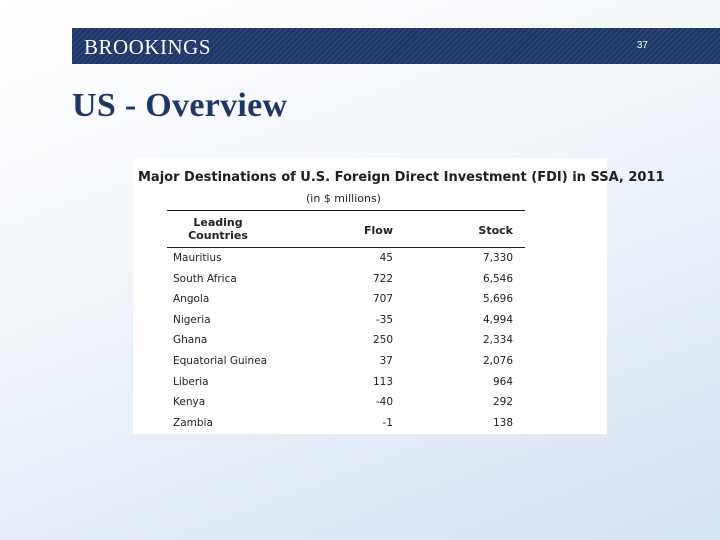 The image size is (720, 540). What do you see at coordinates (197, 258) in the screenshot?
I see `country-cell: Mauritius` at bounding box center [197, 258].